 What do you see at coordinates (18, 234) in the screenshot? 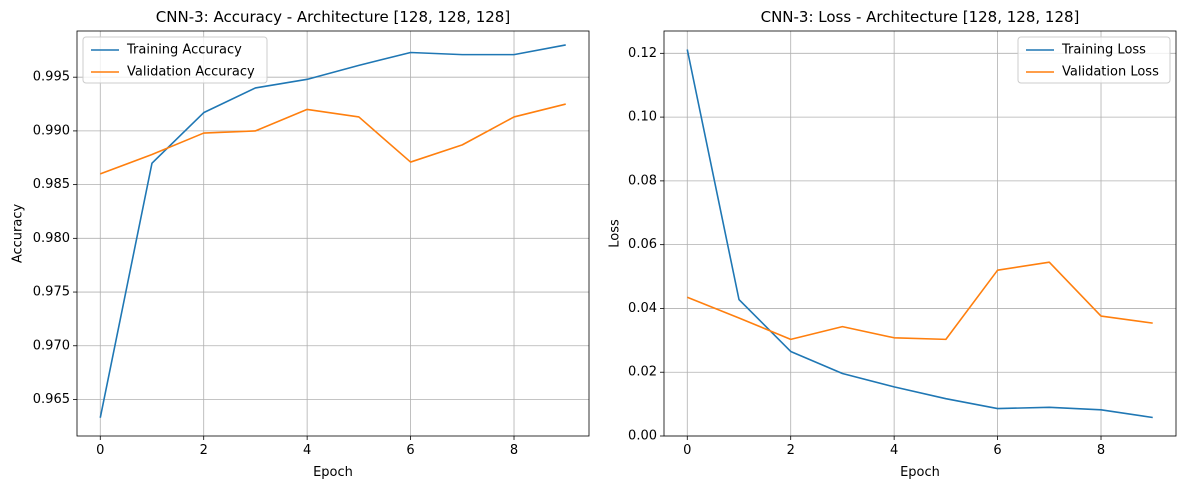
I see `y-axis-label: Accuracy` at bounding box center [18, 234].